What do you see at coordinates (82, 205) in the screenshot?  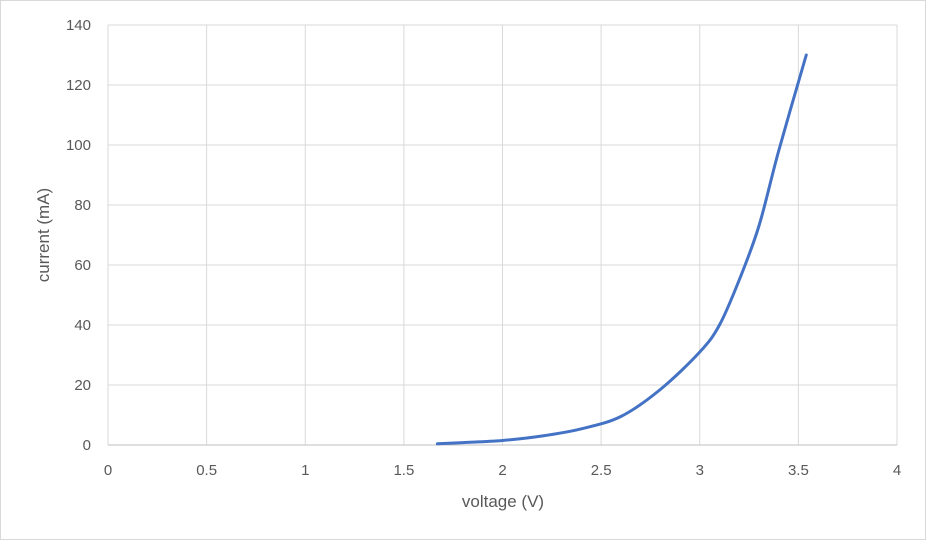 I see `y-tick-label: 80` at bounding box center [82, 205].